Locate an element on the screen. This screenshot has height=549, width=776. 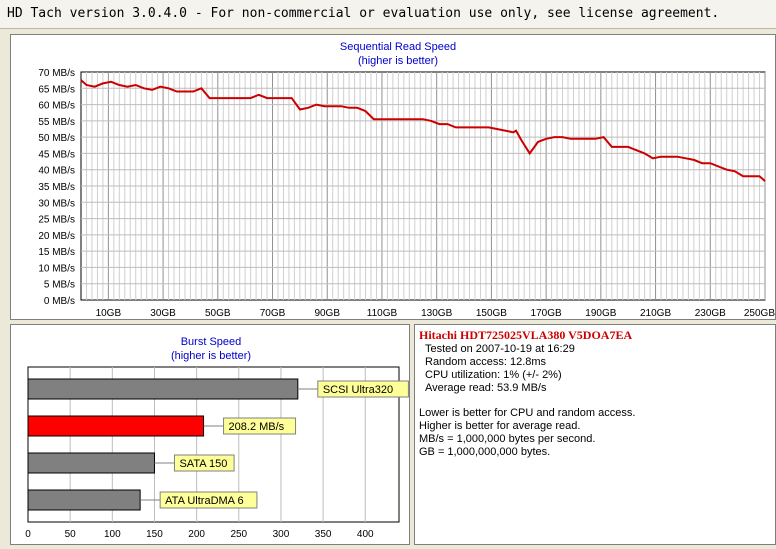
burst-x-tick-label: 400 is located at coordinates (365, 534).